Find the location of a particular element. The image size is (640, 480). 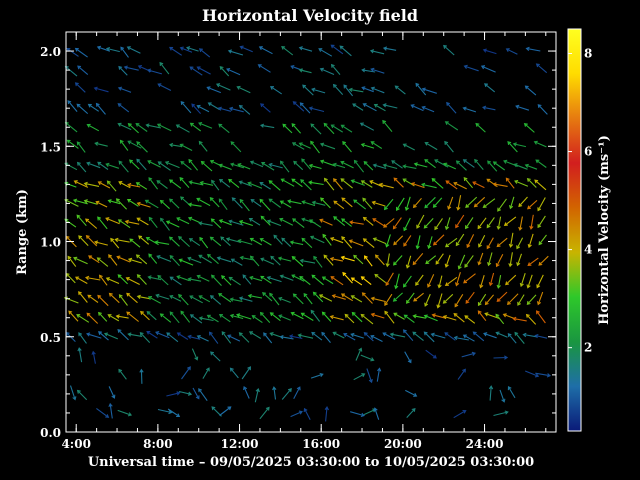

y-tick-label: 1.0 is located at coordinates (50, 243).